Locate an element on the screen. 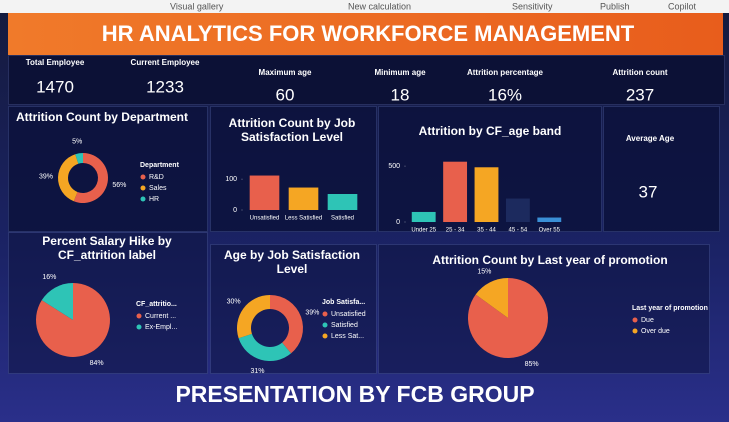  x-tick-label: Less Satisfied is located at coordinates (303, 219).